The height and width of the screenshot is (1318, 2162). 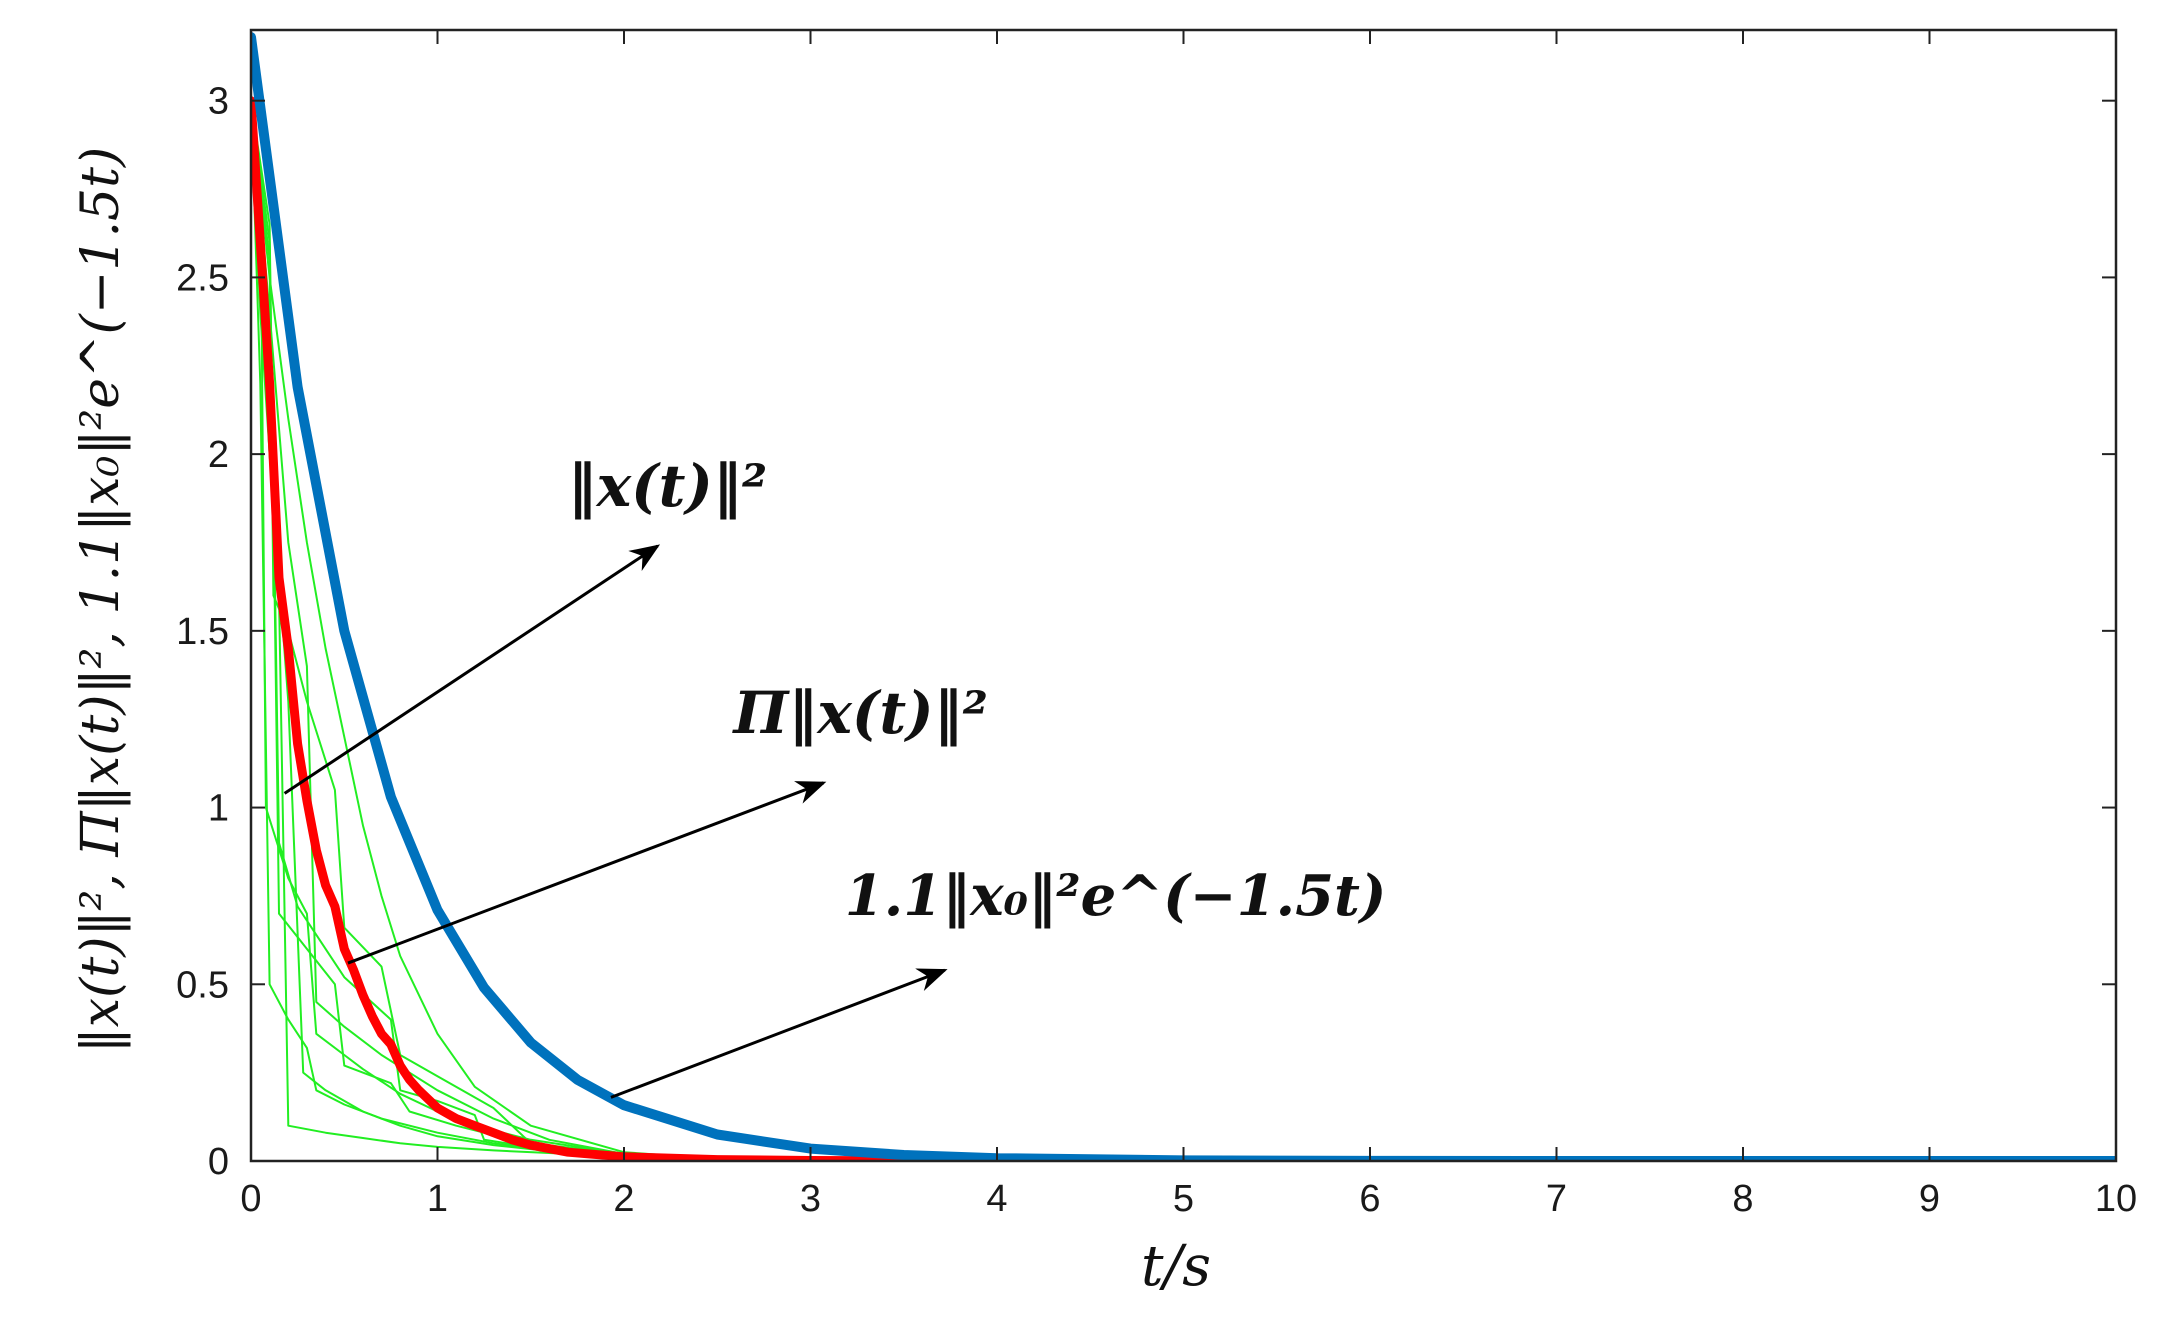 I want to click on y-tick-label: 2.5, so click(x=202, y=278).